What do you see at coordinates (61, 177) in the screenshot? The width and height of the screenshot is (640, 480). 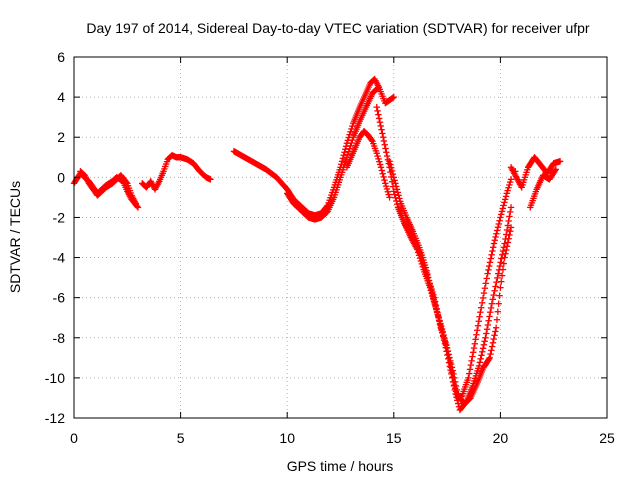 I see `y-tick-label: 0` at bounding box center [61, 177].